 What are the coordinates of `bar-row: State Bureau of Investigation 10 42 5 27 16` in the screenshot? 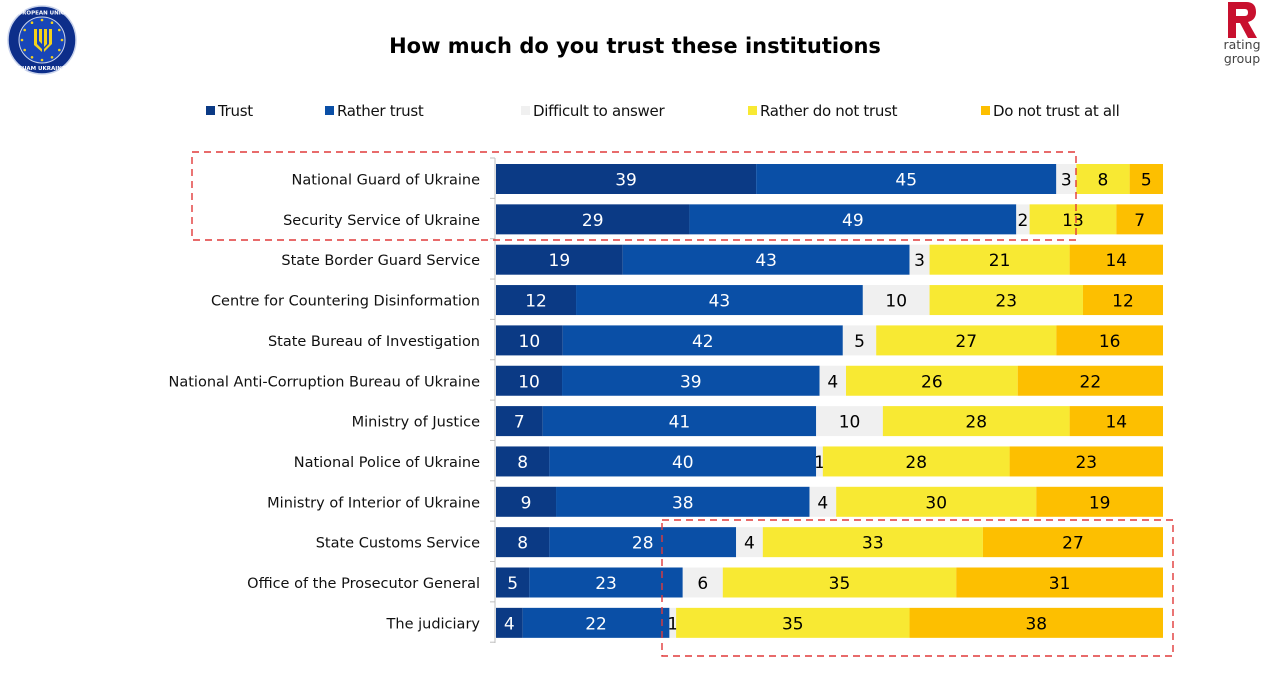 It's located at (715, 340).